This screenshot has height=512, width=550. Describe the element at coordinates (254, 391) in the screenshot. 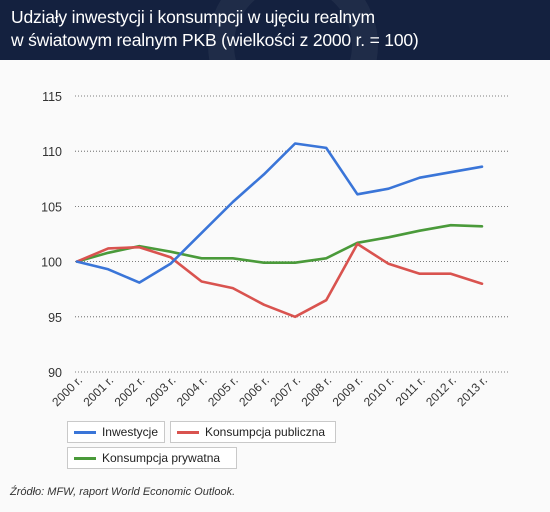

I see `x-tick-label: 2006 r.` at that location.